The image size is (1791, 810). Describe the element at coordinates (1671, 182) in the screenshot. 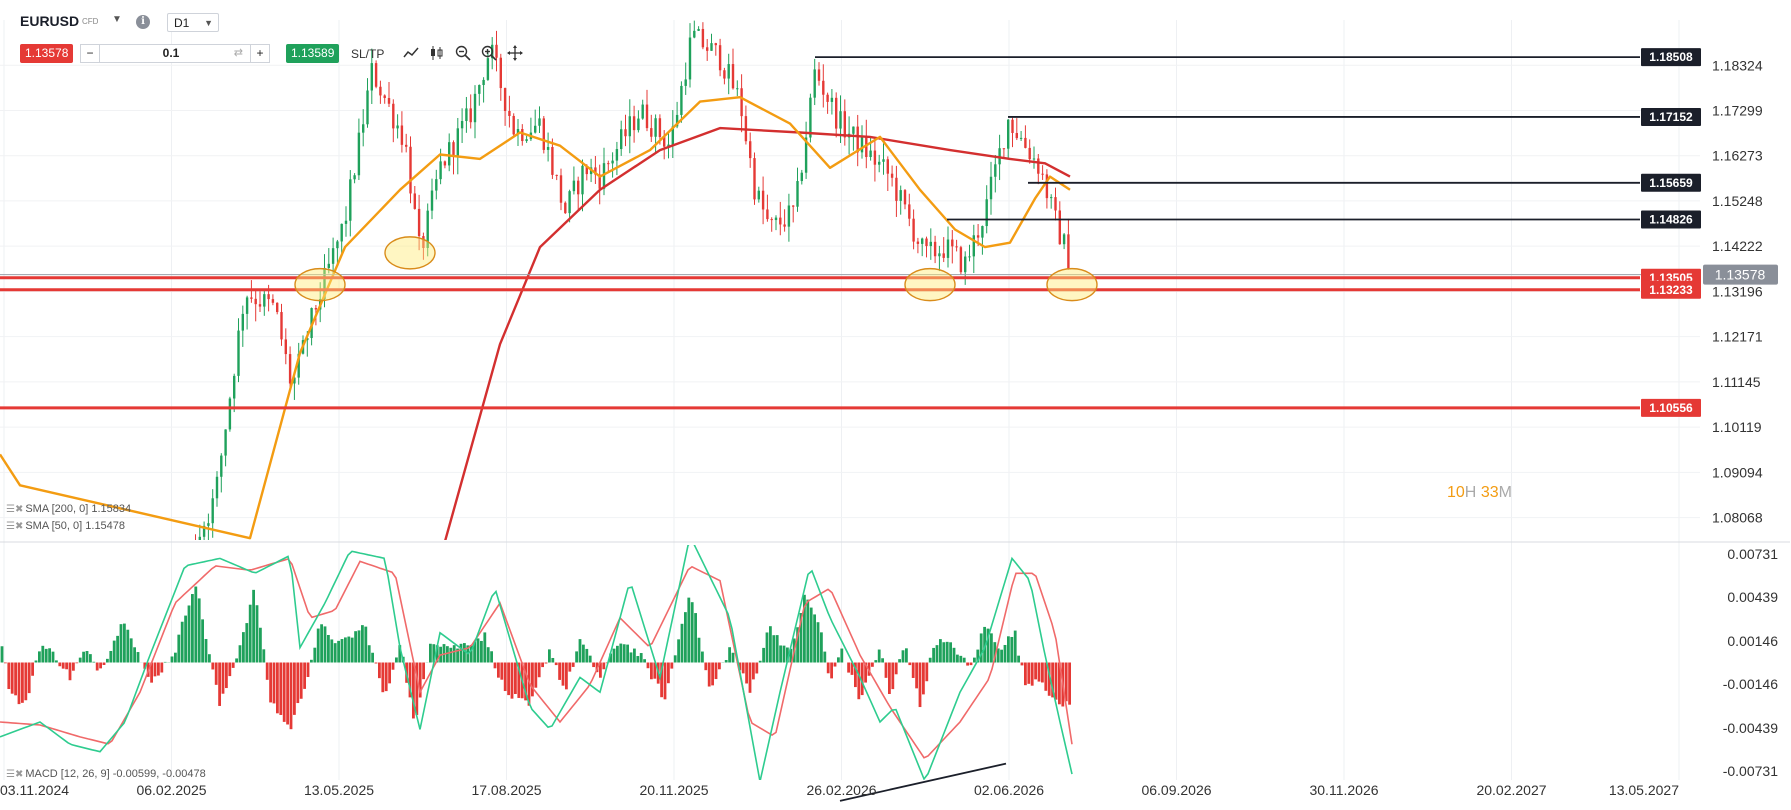

I see `level-label: 1.15659` at that location.